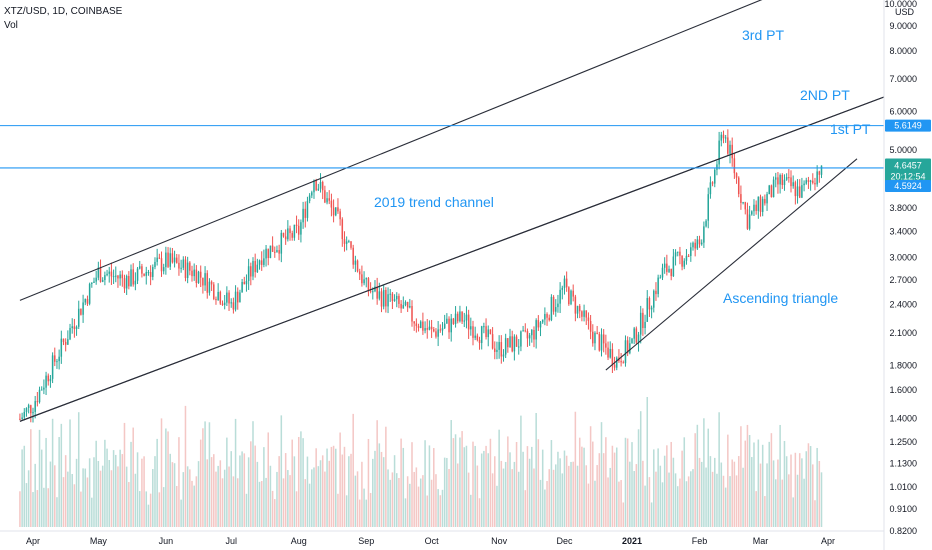  What do you see at coordinates (442, 538) in the screenshot?
I see `time-axis: Apr May Jun Jul Aug Sep Oct Nov Dec 2021 Feb Mar Apr` at bounding box center [442, 538].